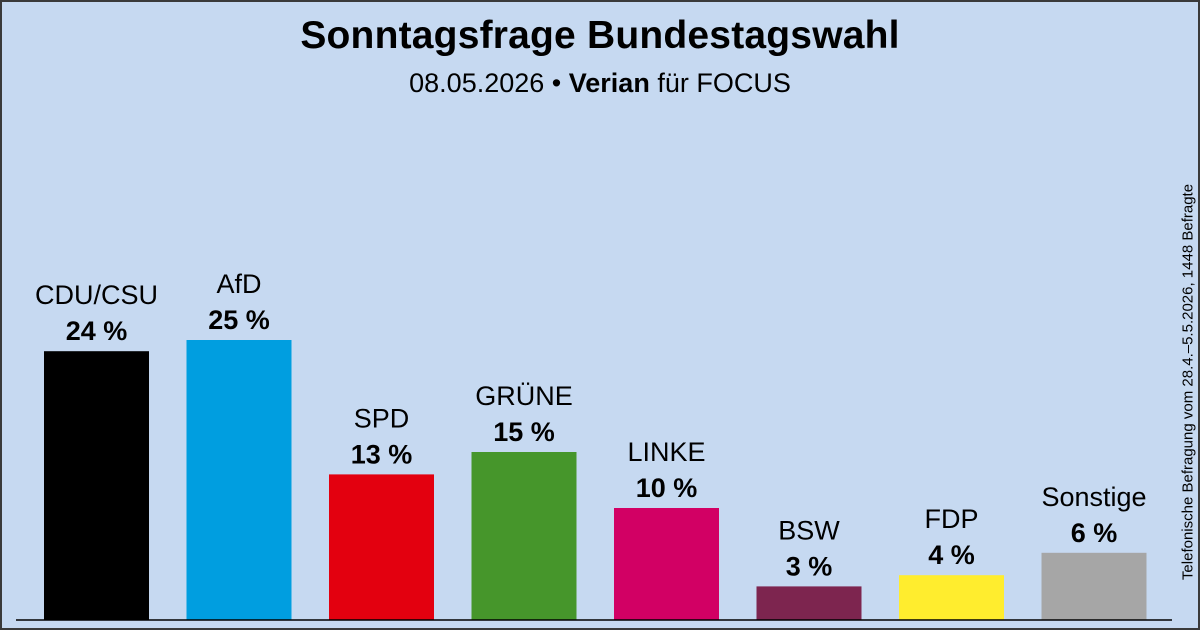  What do you see at coordinates (524, 432) in the screenshot?
I see `value-label: 15 %` at bounding box center [524, 432].